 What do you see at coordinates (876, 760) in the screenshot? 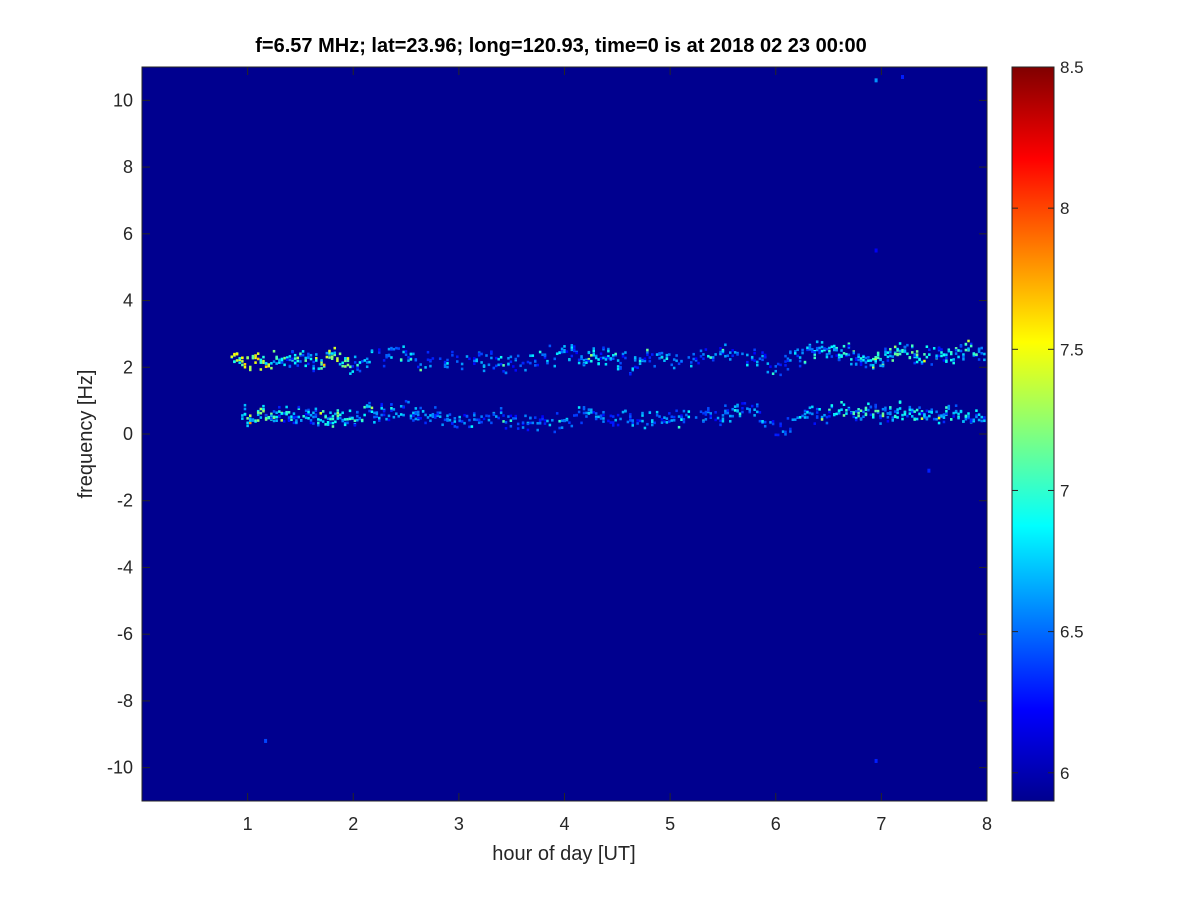
I see `heatmap-point` at bounding box center [876, 760].